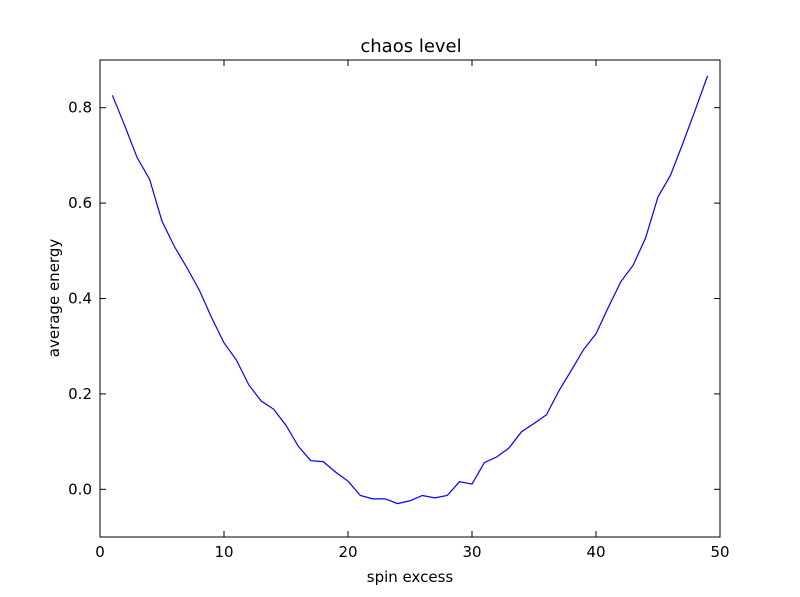  What do you see at coordinates (80, 489) in the screenshot?
I see `y-tick-label: 0.0` at bounding box center [80, 489].